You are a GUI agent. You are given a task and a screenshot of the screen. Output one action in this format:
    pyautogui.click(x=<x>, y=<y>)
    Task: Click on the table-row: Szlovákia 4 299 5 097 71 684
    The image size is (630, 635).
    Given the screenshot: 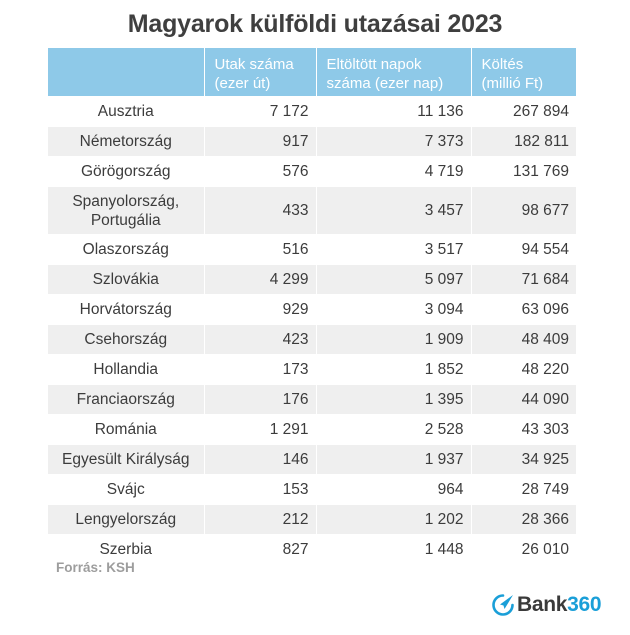 What is the action you would take?
    pyautogui.click(x=312, y=279)
    